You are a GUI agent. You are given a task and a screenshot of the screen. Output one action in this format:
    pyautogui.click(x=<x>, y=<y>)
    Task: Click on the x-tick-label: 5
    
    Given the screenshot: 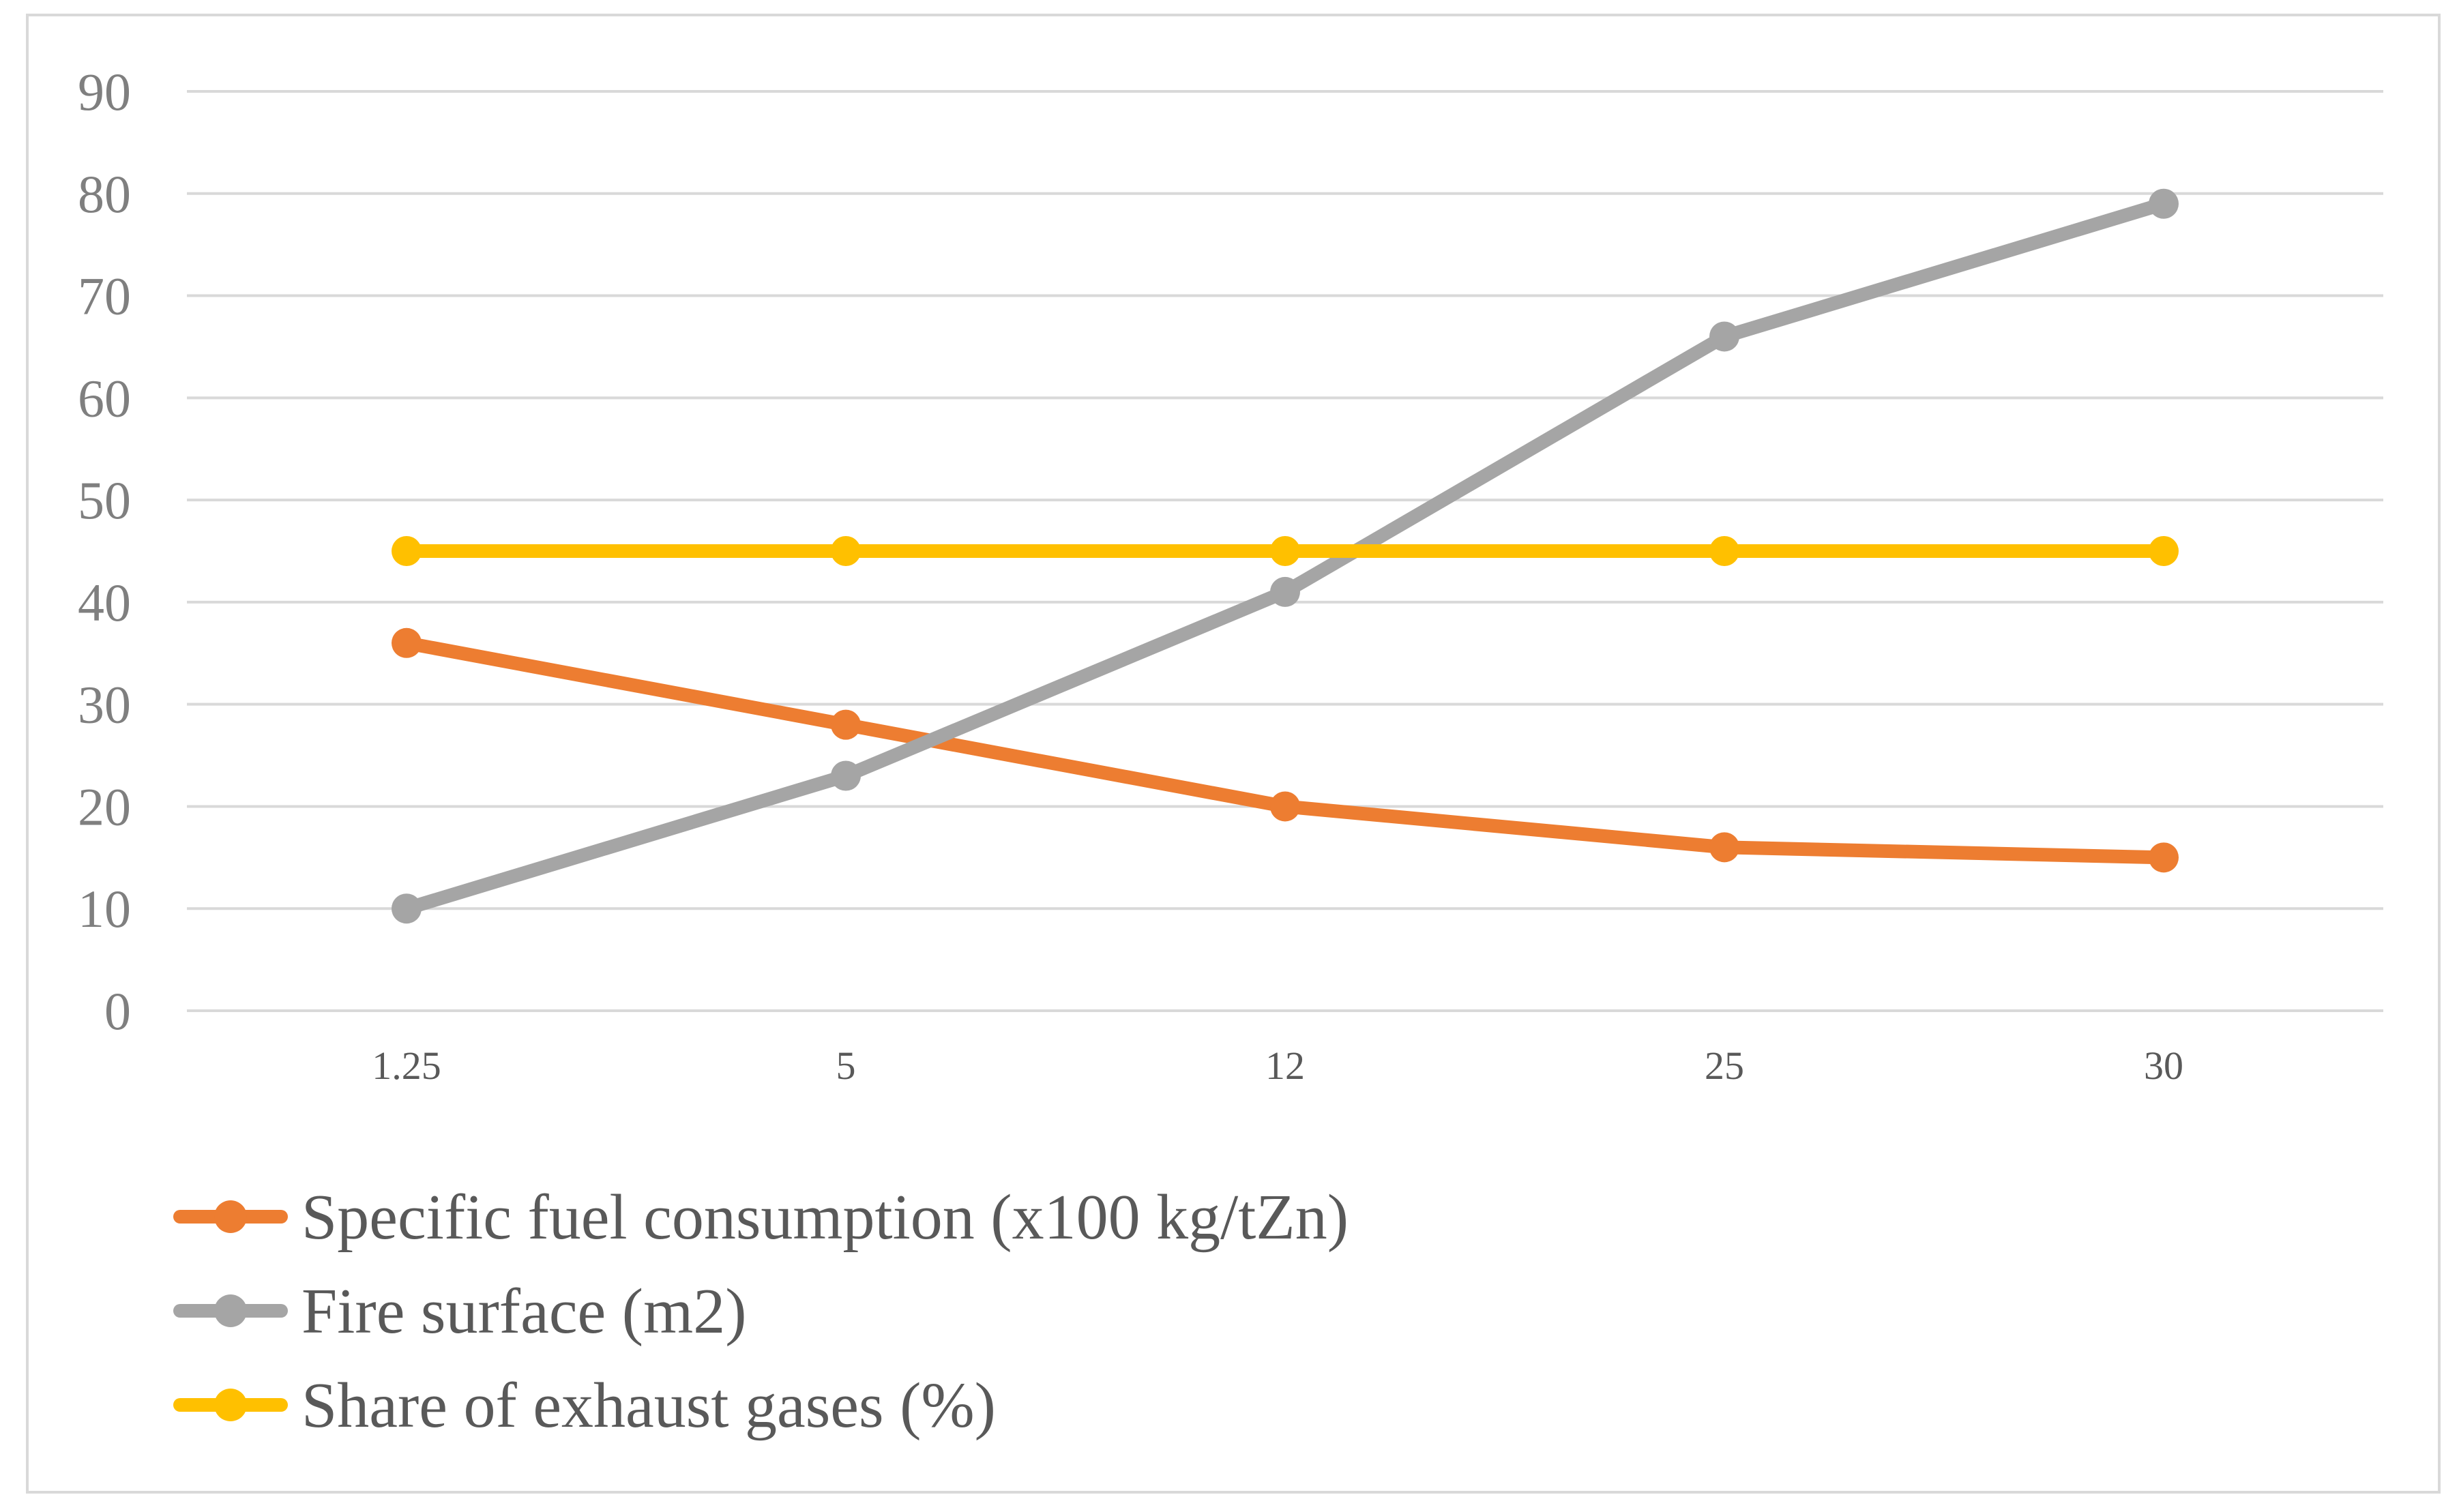 What is the action you would take?
    pyautogui.click(x=846, y=1065)
    